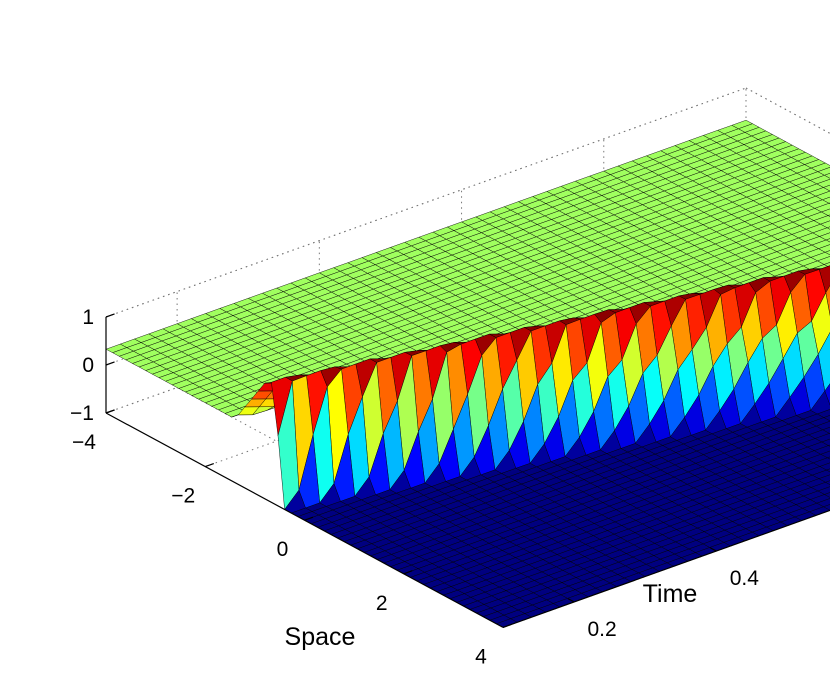 This screenshot has width=830, height=679. I want to click on x-tick-label: 0, so click(283, 549).